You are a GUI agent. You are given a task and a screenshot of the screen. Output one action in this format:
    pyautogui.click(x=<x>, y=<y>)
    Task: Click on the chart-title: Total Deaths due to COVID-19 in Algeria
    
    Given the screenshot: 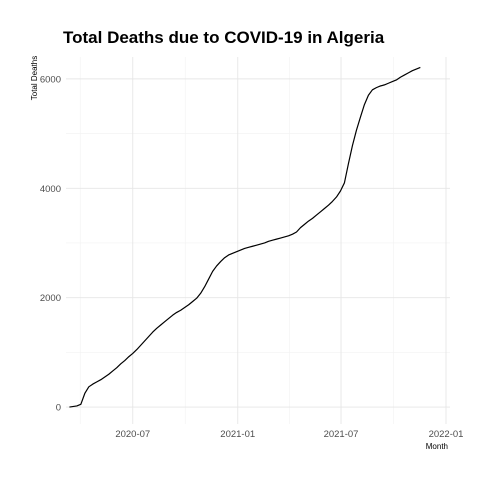 What is the action you would take?
    pyautogui.click(x=224, y=37)
    